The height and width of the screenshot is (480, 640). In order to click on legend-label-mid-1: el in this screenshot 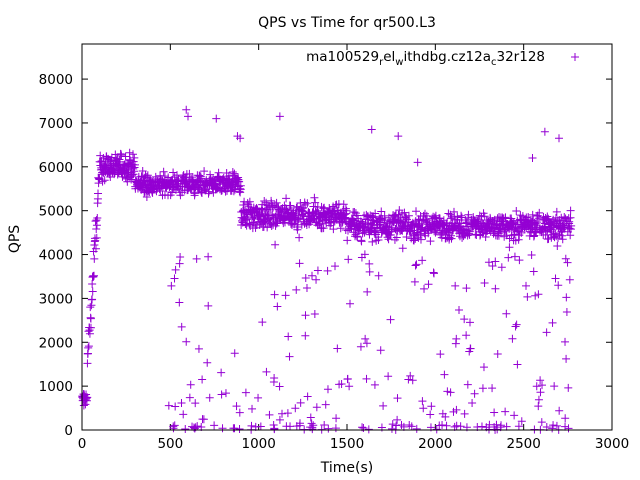, I will do `click(389, 57)`.